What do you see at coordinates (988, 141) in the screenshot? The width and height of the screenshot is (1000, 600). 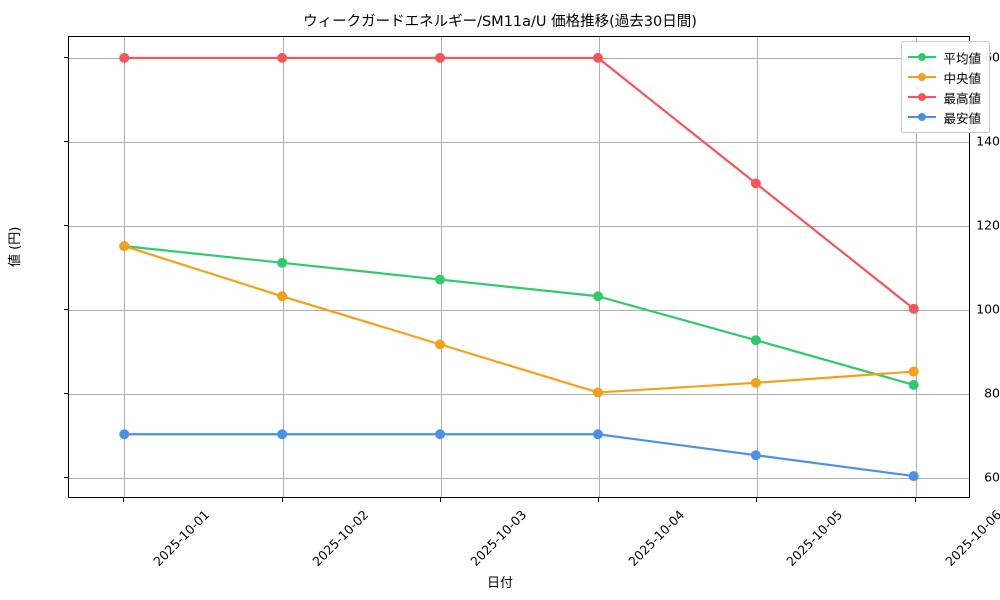 I see `y-axis-tick-label: 140` at bounding box center [988, 141].